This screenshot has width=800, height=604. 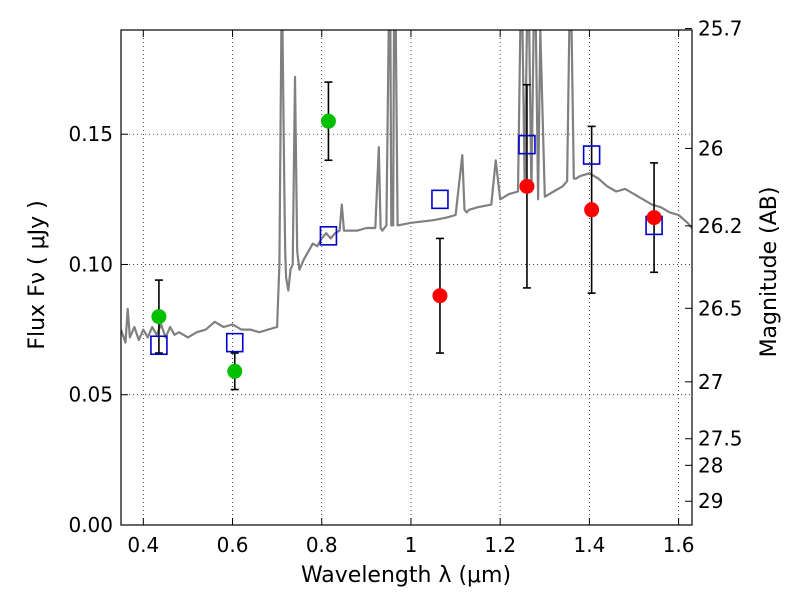 I want to click on right-tick-label: 26.2, so click(x=720, y=226).